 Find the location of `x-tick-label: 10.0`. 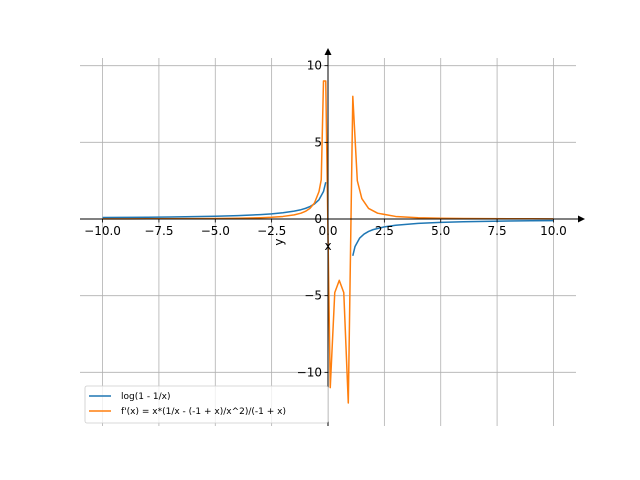

x-tick-label: 10.0 is located at coordinates (553, 231).